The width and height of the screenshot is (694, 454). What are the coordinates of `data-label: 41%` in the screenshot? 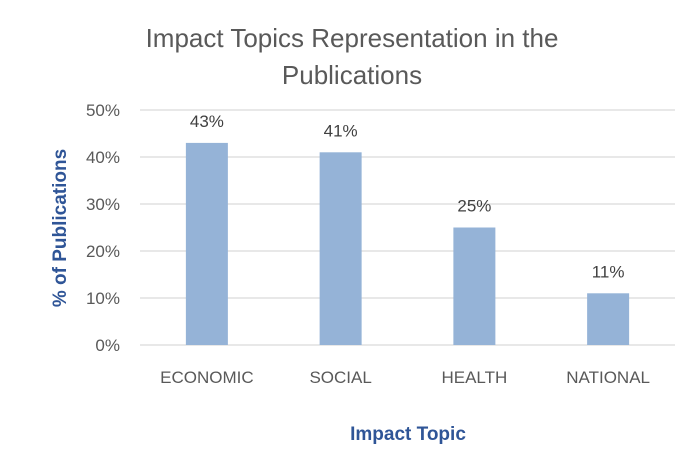 It's located at (341, 130).